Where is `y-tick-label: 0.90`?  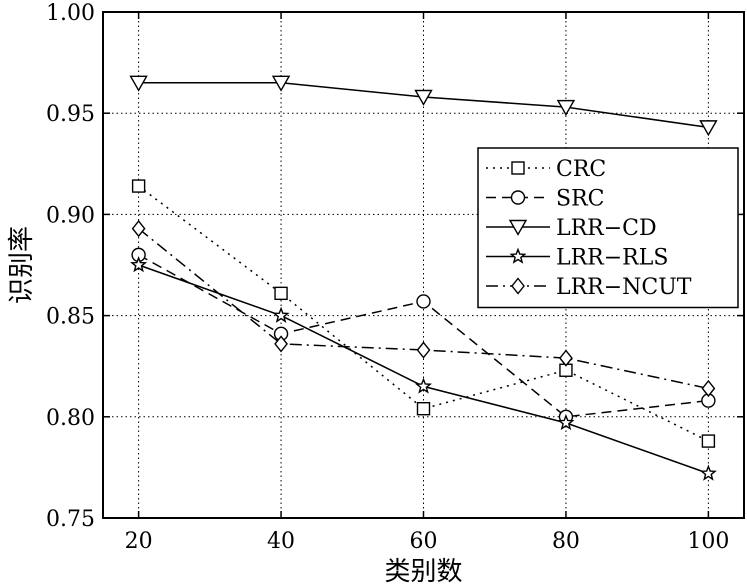
y-tick-label: 0.90 is located at coordinates (70, 215).